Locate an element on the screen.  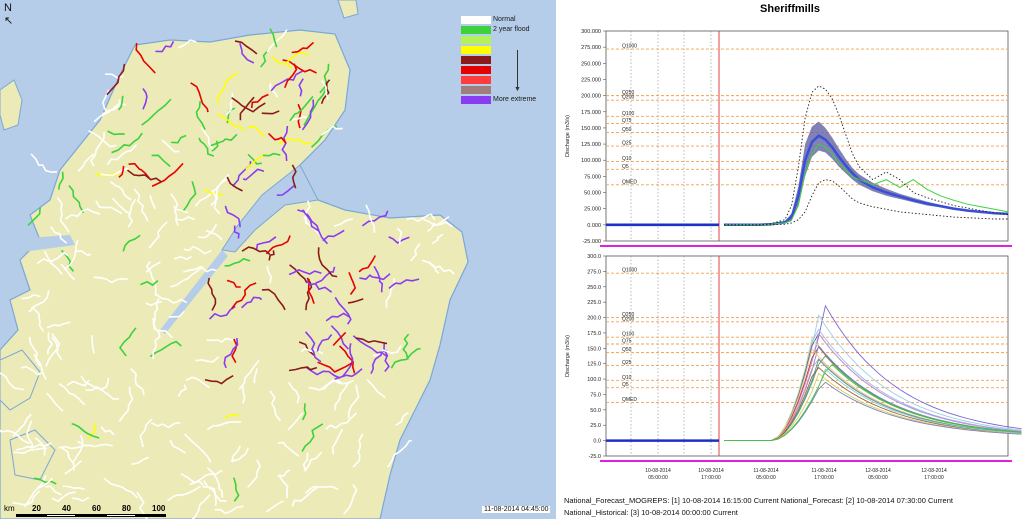
y-tick-label: 200.000 is located at coordinates (591, 97).